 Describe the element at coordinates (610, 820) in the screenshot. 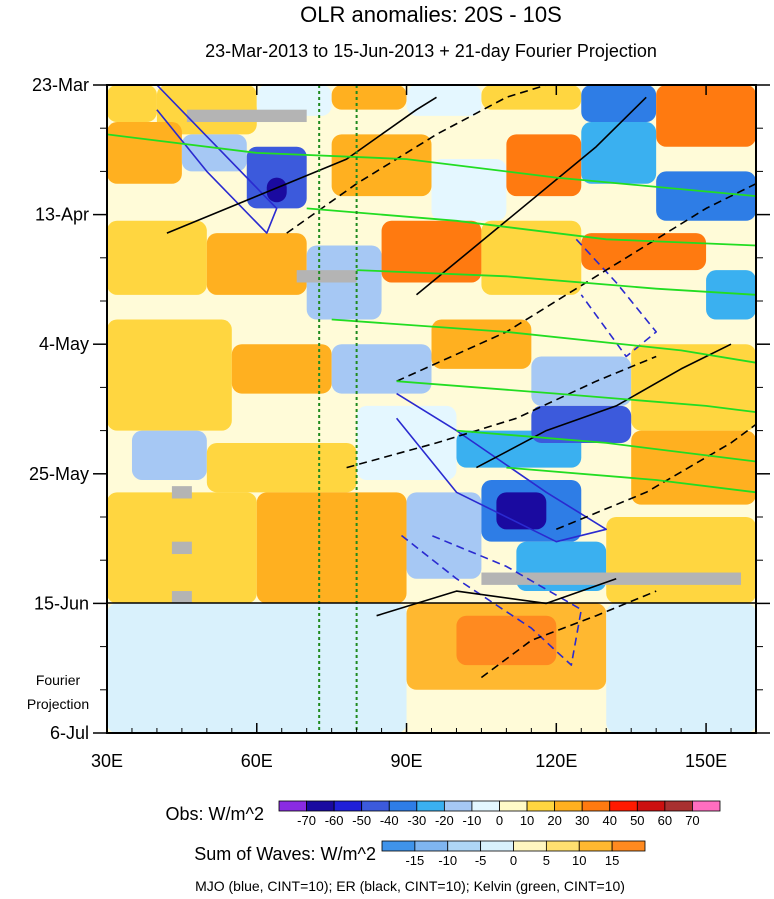

I see `obs-colorbar-tick-label: 40` at that location.